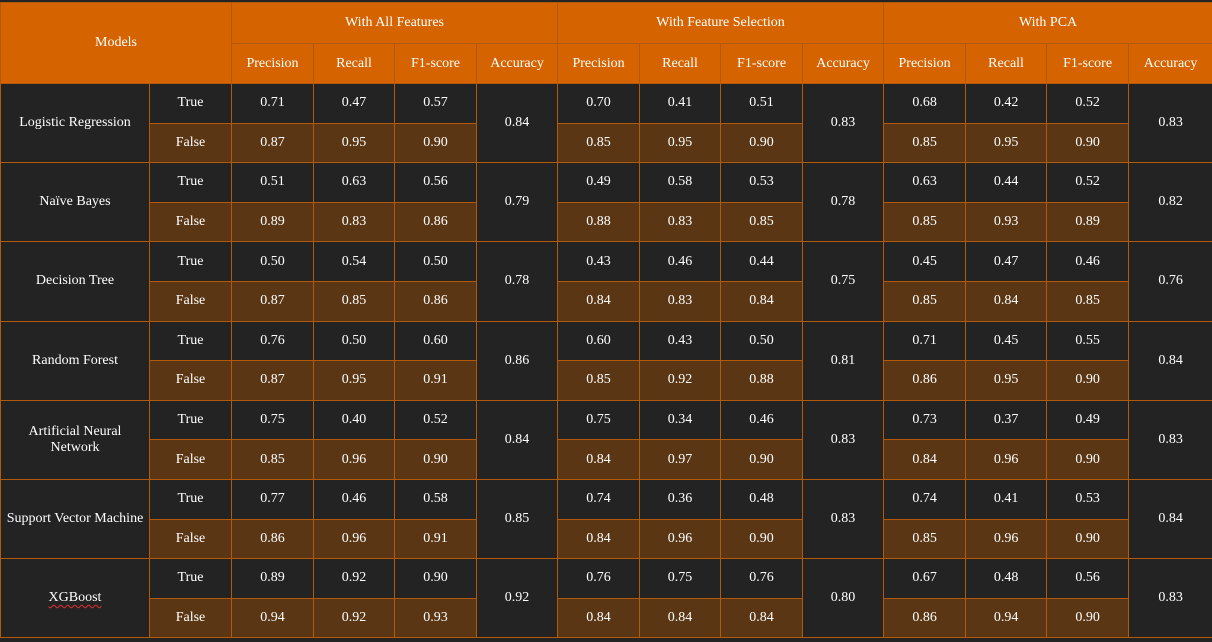  Describe the element at coordinates (925, 499) in the screenshot. I see `pca-precision-true: 0.74` at that location.